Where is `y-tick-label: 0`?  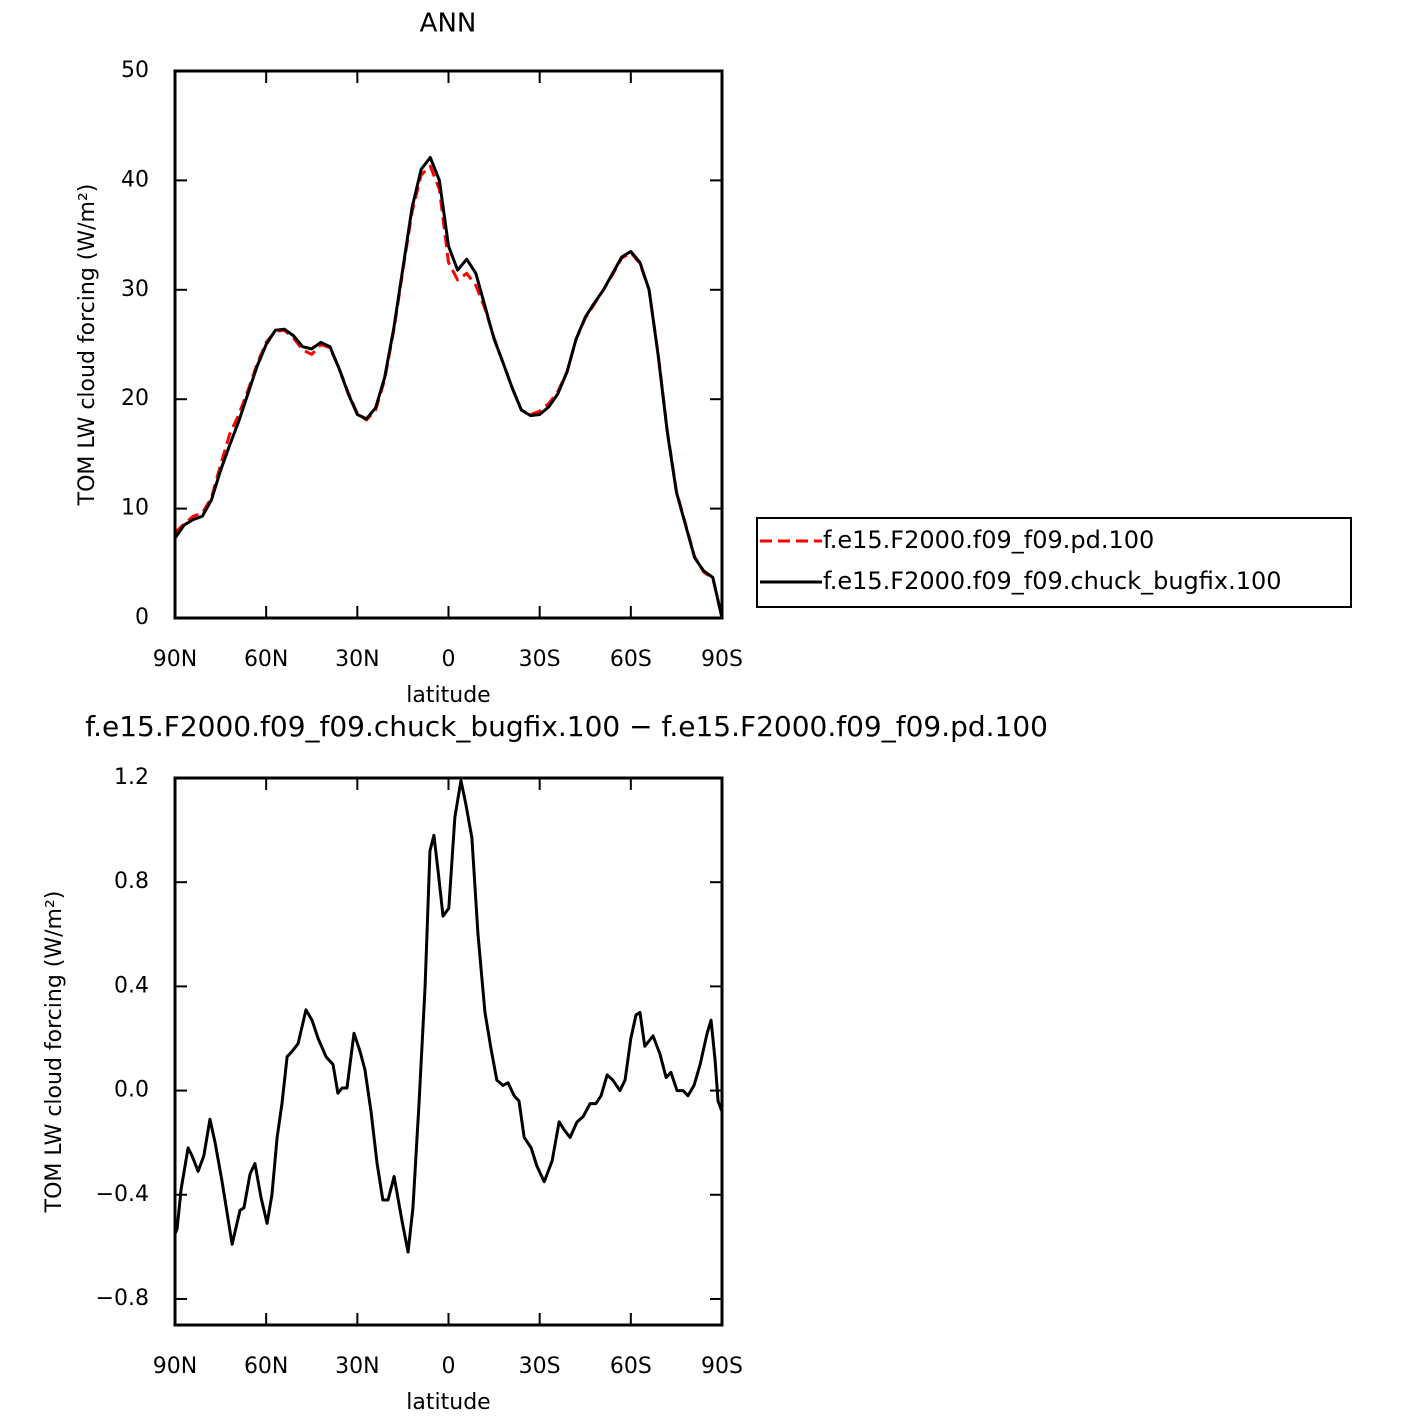
y-tick-label: 0 is located at coordinates (142, 617).